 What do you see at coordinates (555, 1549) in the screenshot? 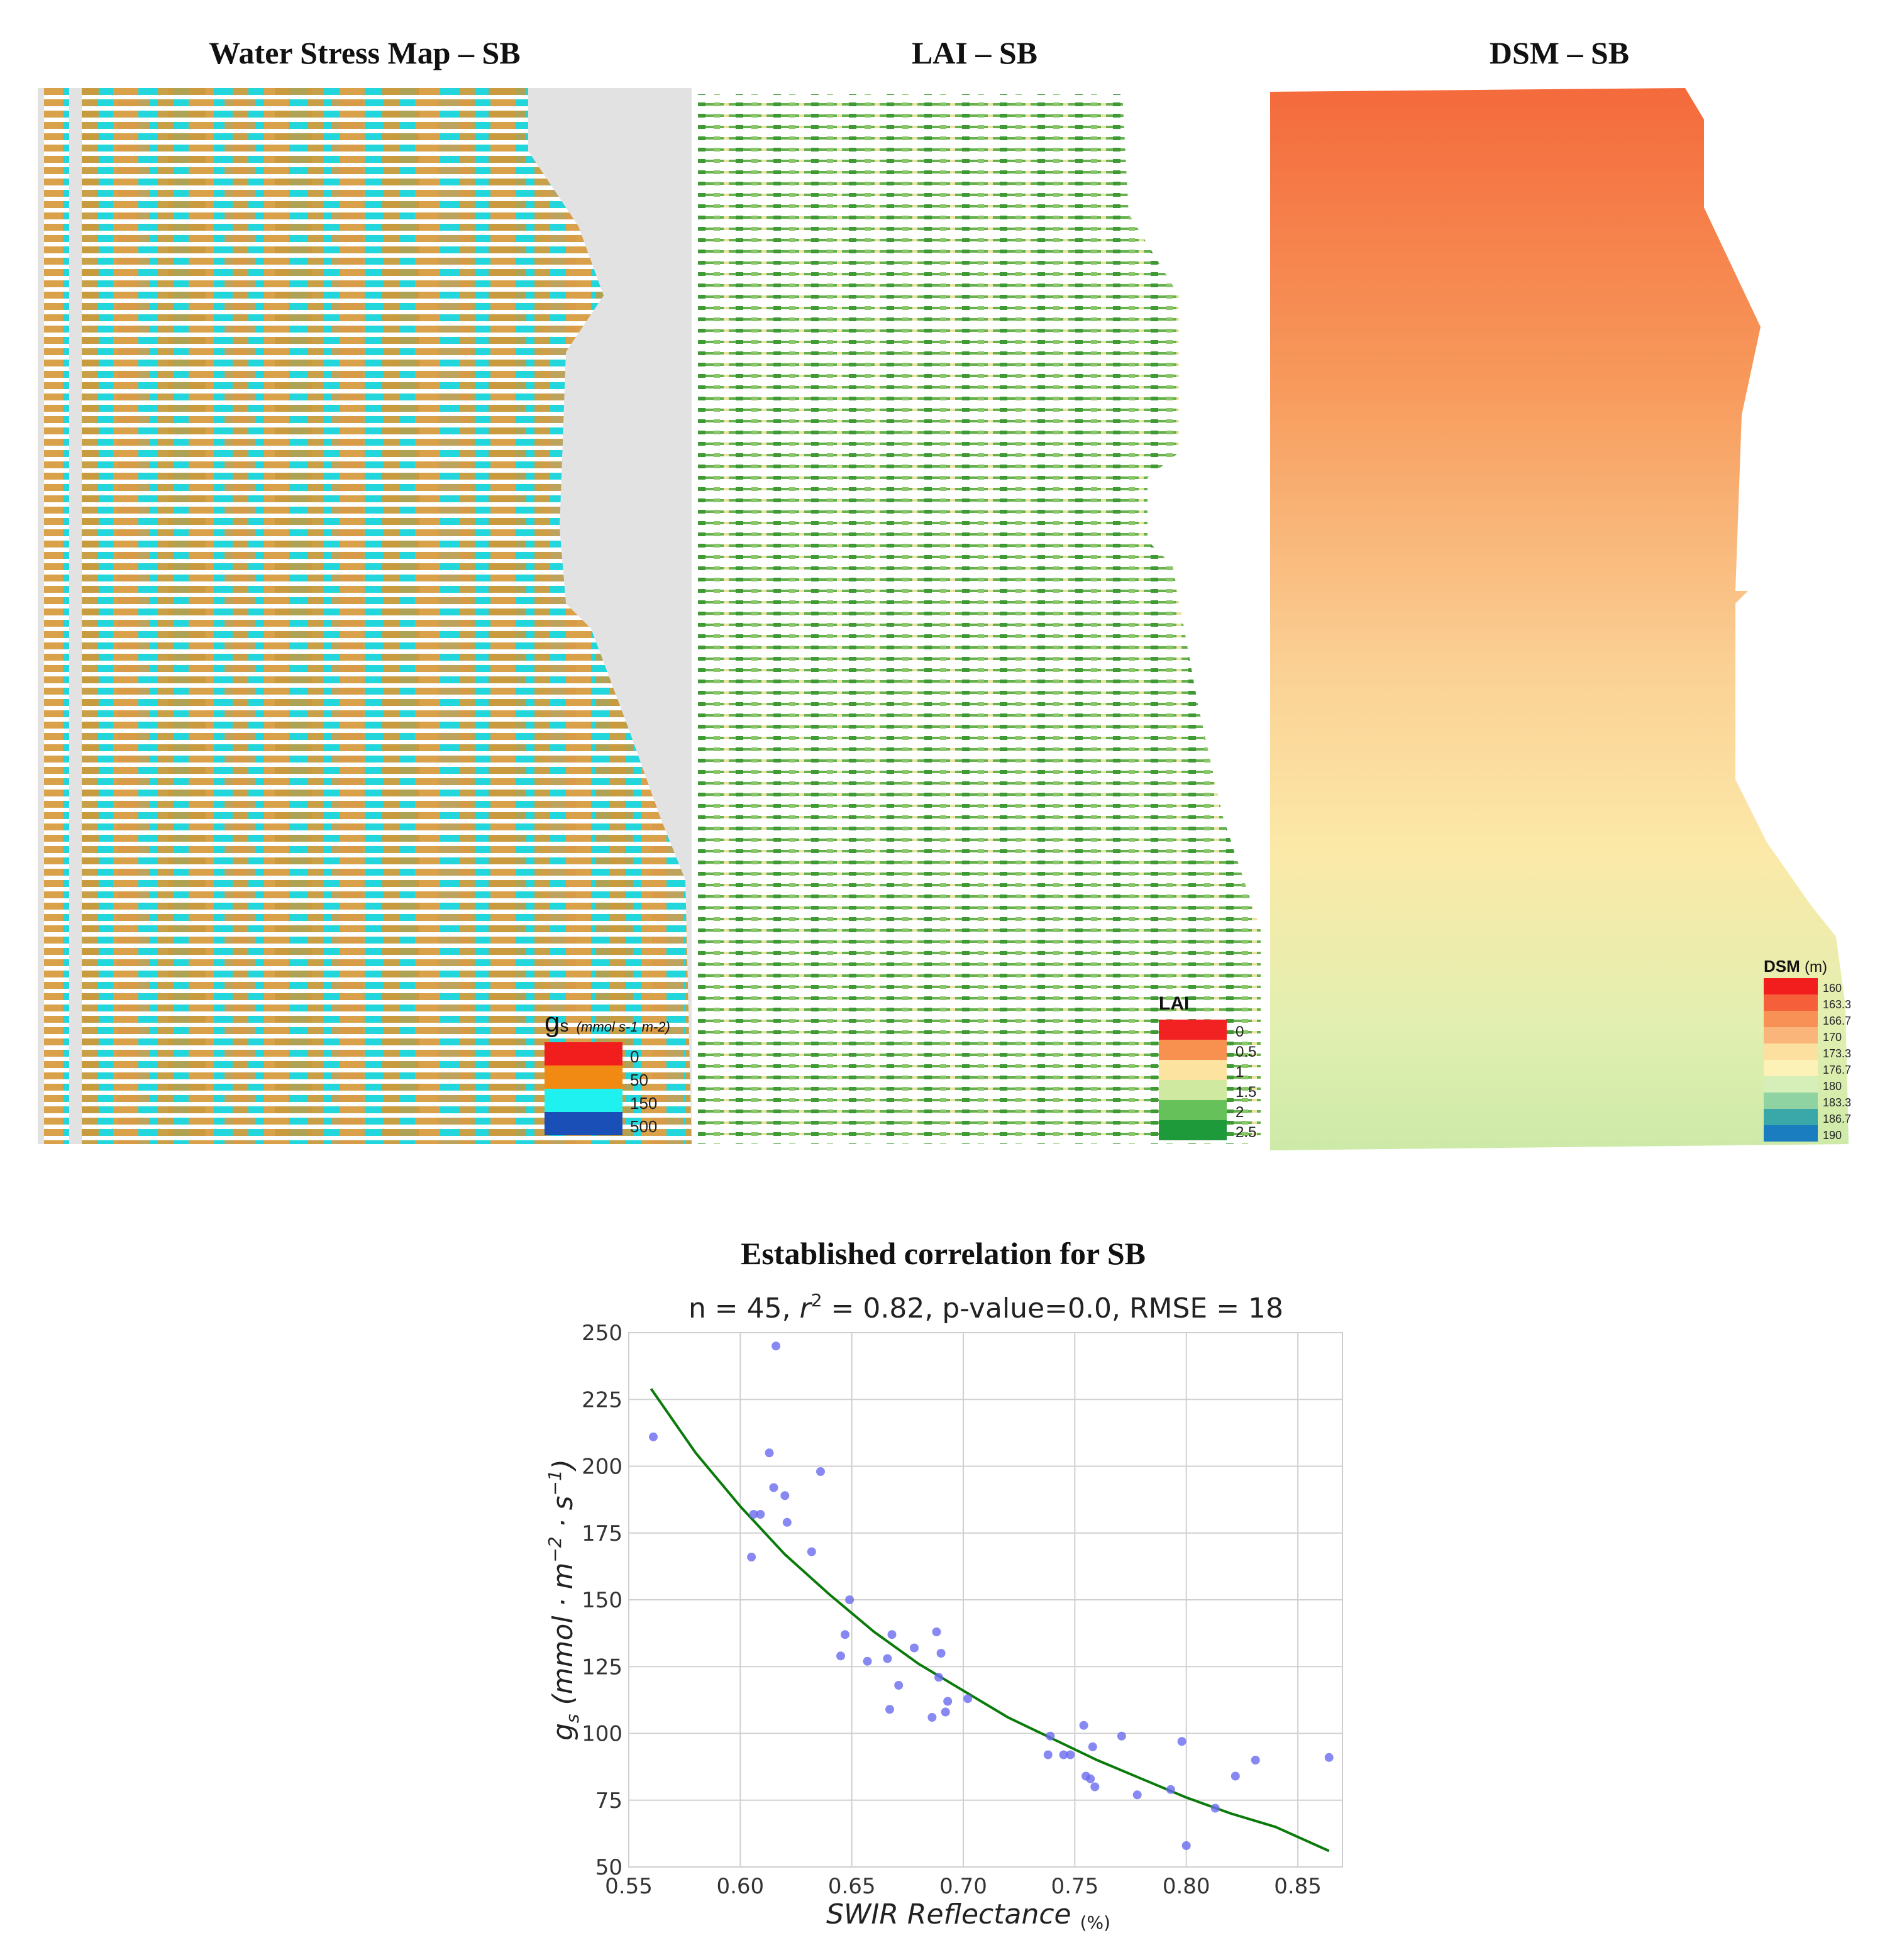
I see `y-label-exp1: −2` at bounding box center [555, 1549].